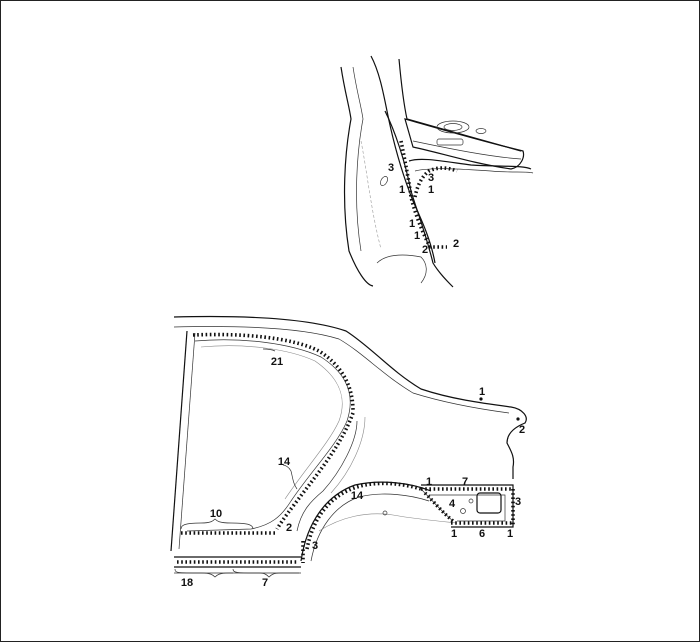 The image size is (700, 643). Describe the element at coordinates (357, 496) in the screenshot. I see `lower-callout-14-arch: 14` at that location.